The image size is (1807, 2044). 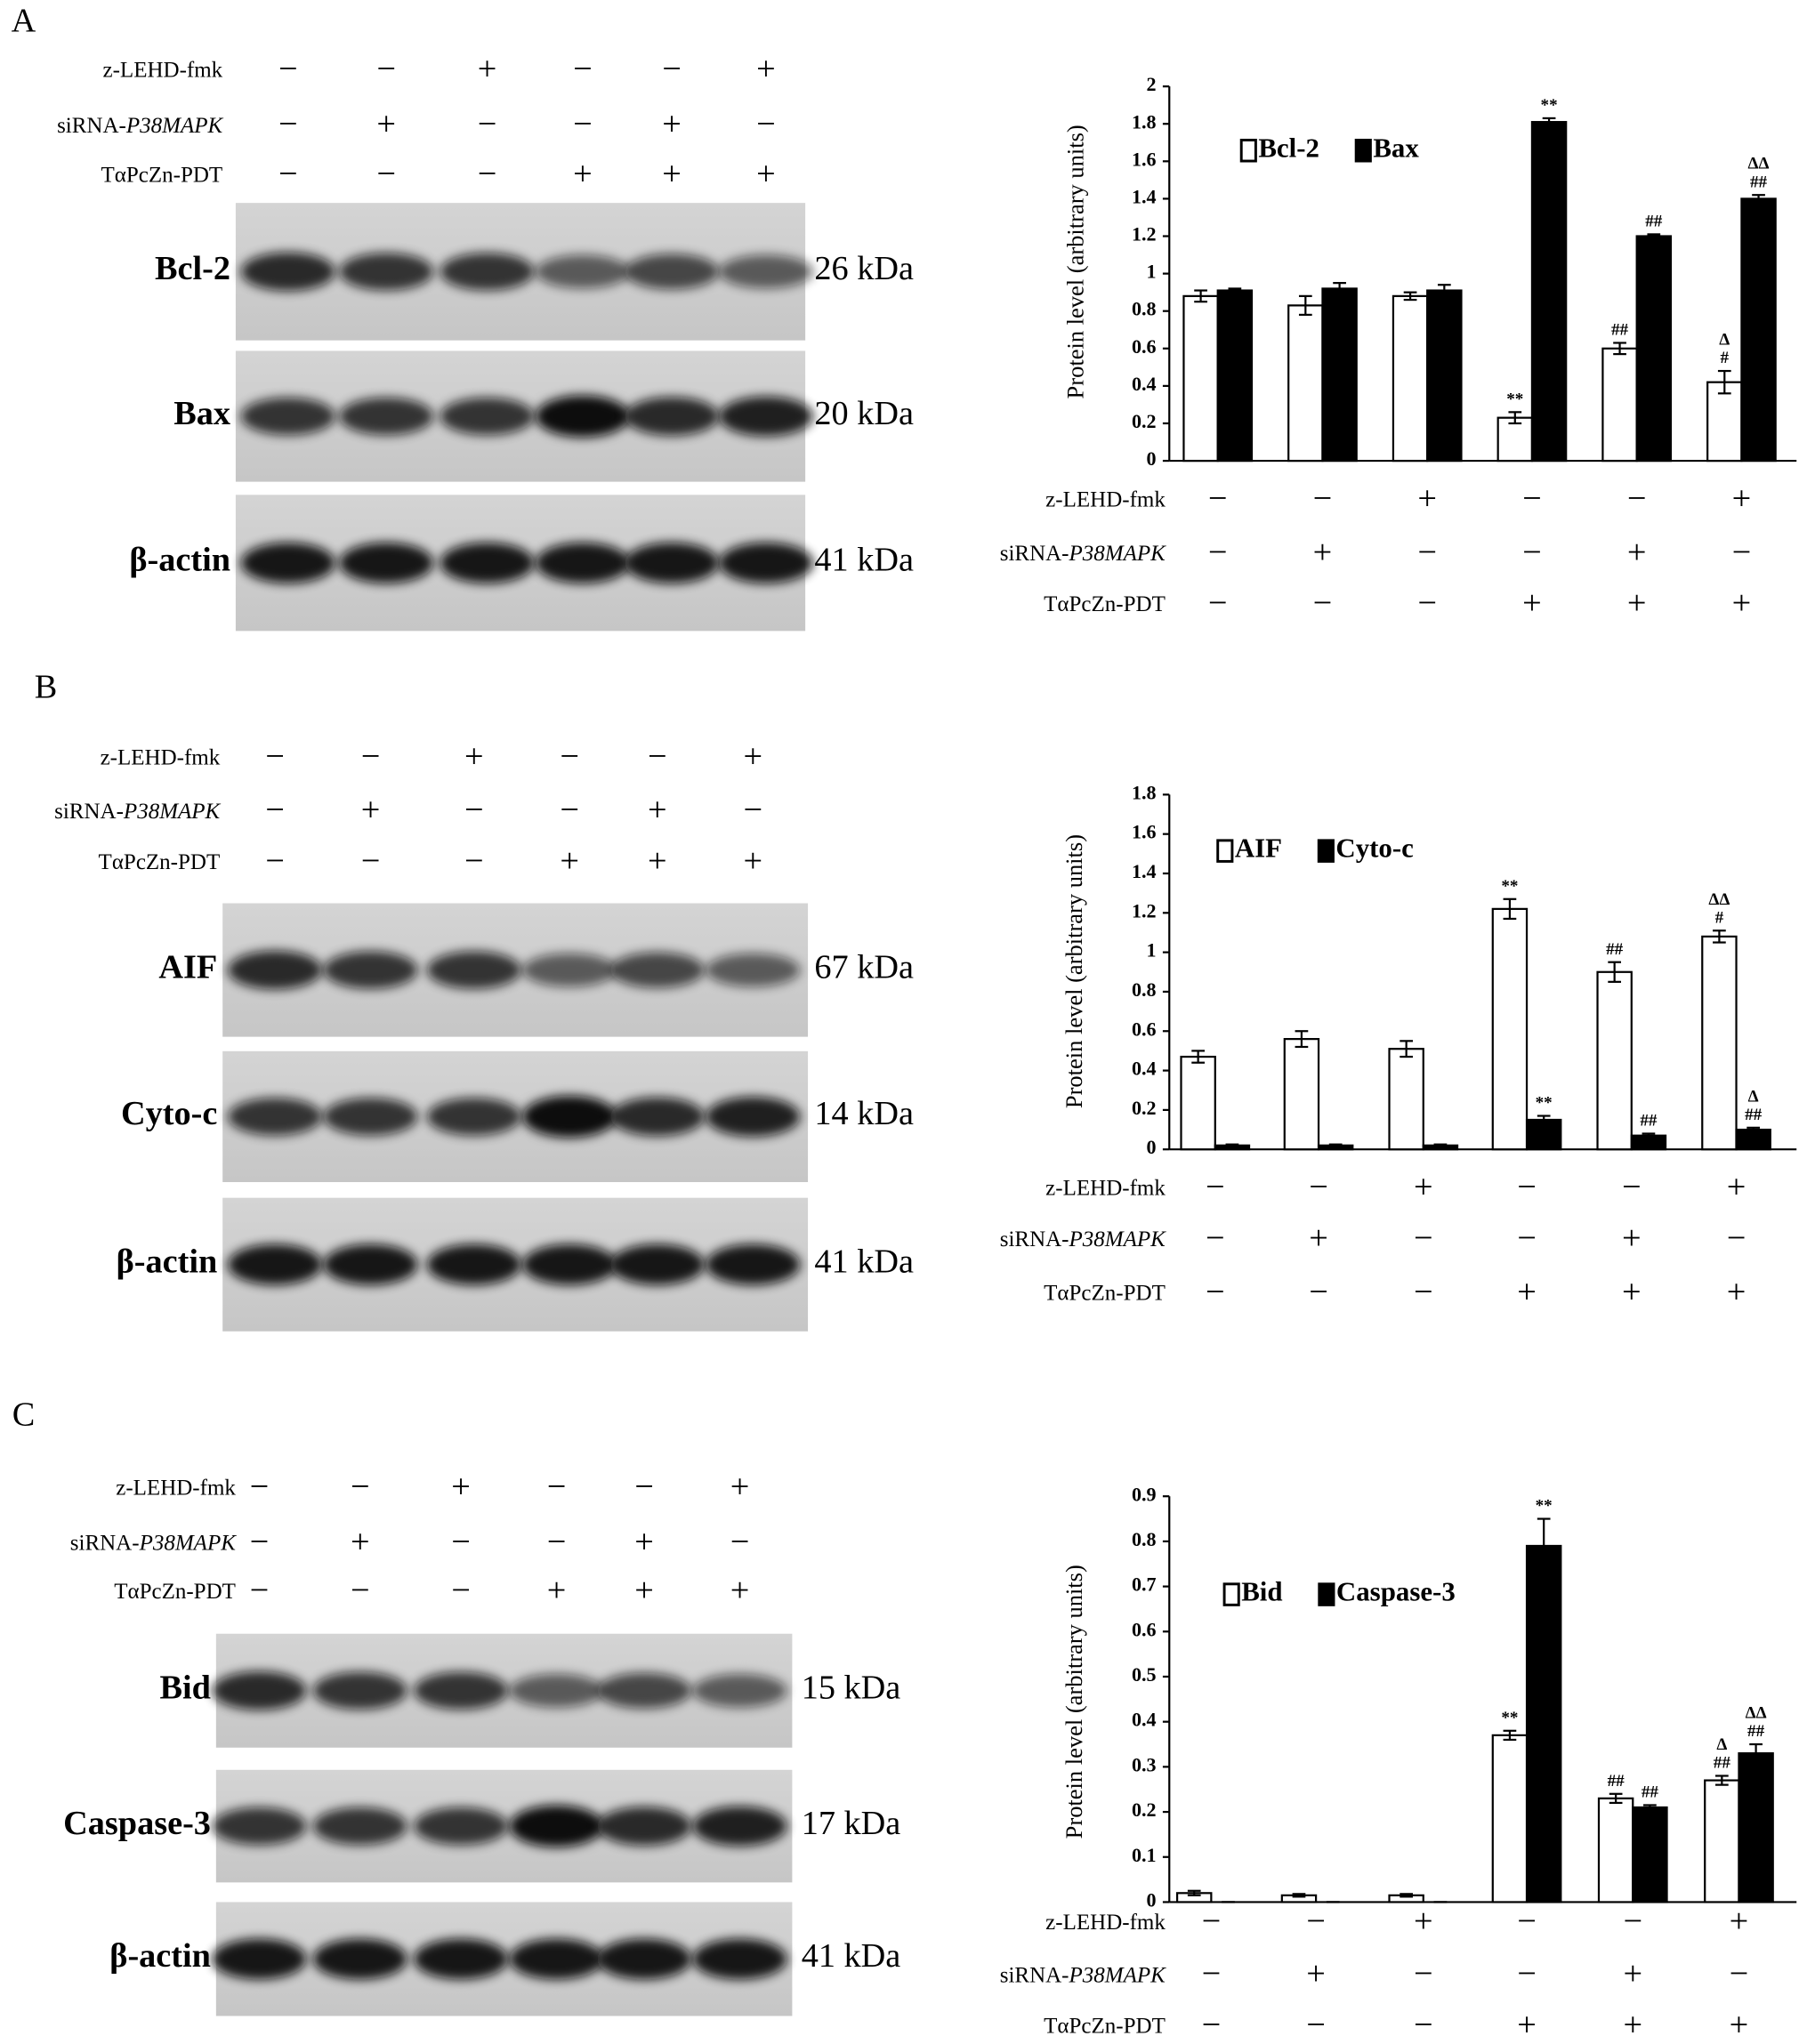 What do you see at coordinates (1144, 910) in the screenshot?
I see `y-tick-label: 1.2` at bounding box center [1144, 910].